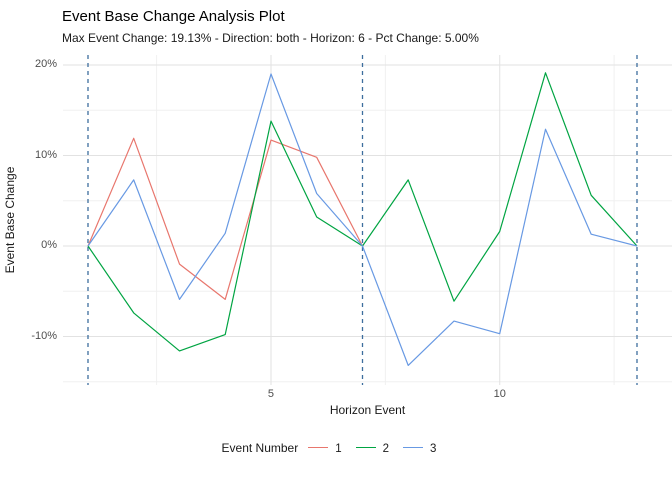  I want to click on legend-title: Event Number, so click(260, 448).